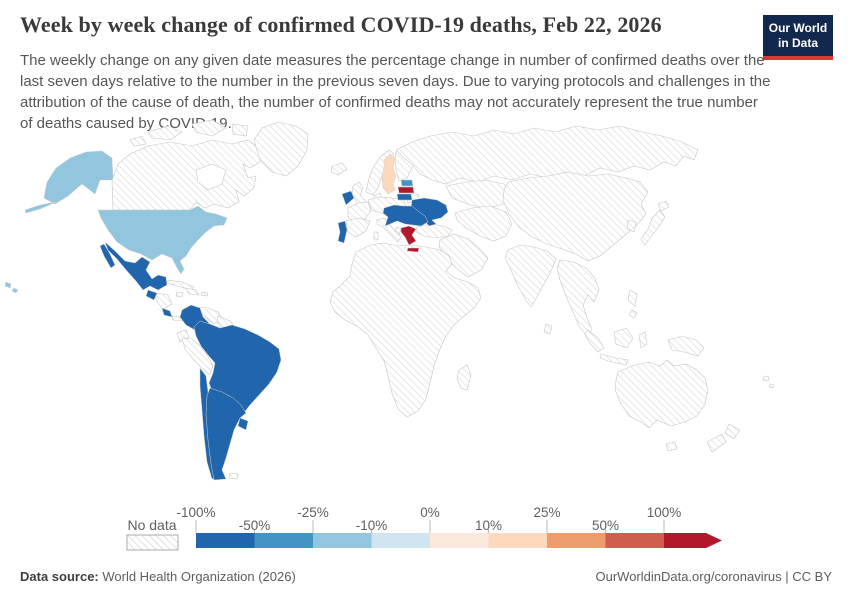 Image resolution: width=850 pixels, height=600 pixels. What do you see at coordinates (179, 294) in the screenshot?
I see `country-jamaica` at bounding box center [179, 294].